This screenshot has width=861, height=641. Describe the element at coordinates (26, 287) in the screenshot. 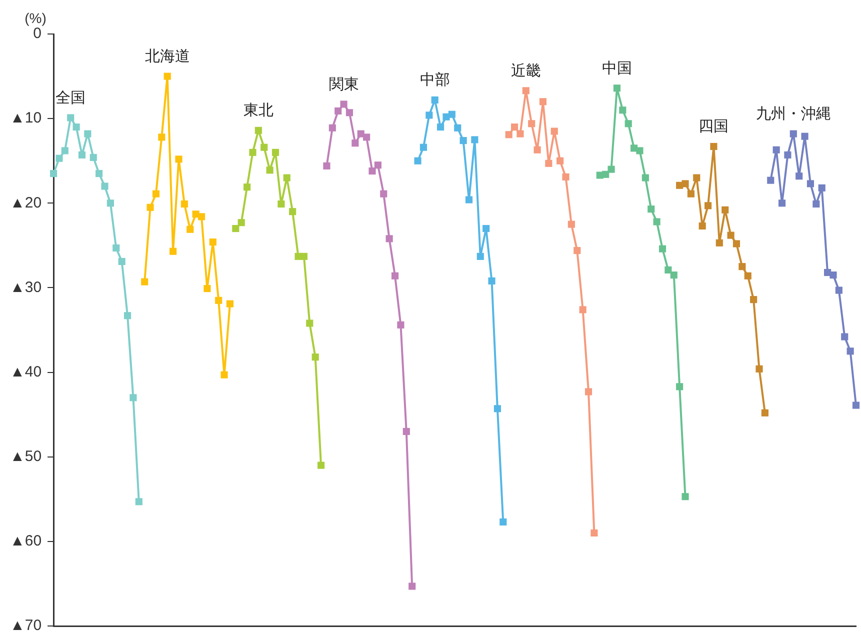

I see `y-tick-label: ▲30` at that location.